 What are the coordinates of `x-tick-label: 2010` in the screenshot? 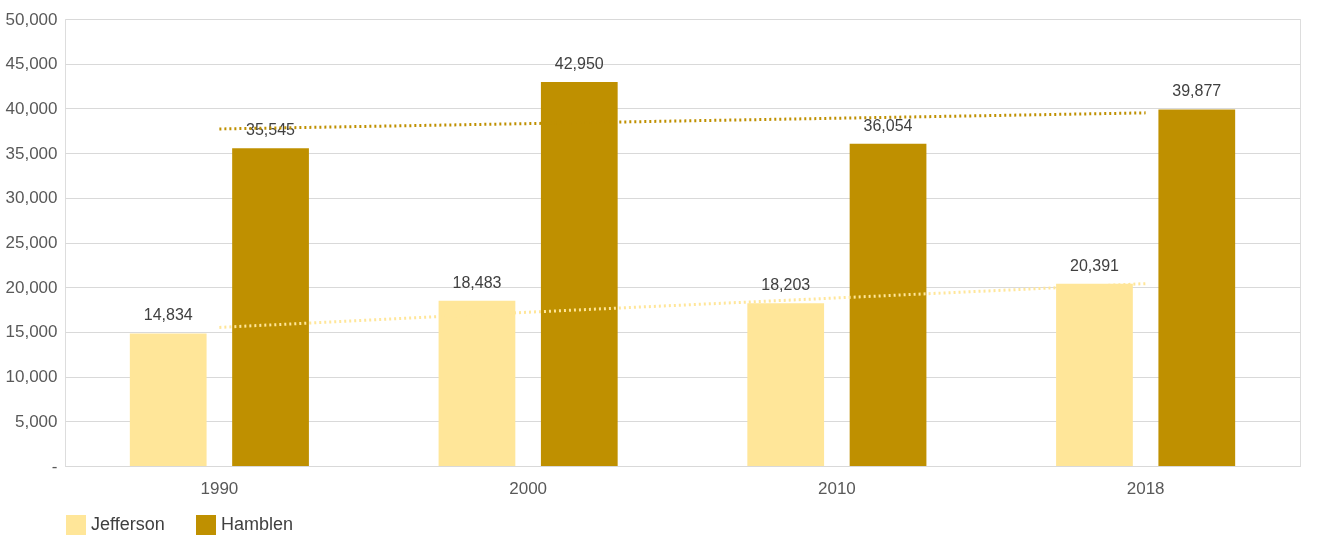 It's located at (836, 488).